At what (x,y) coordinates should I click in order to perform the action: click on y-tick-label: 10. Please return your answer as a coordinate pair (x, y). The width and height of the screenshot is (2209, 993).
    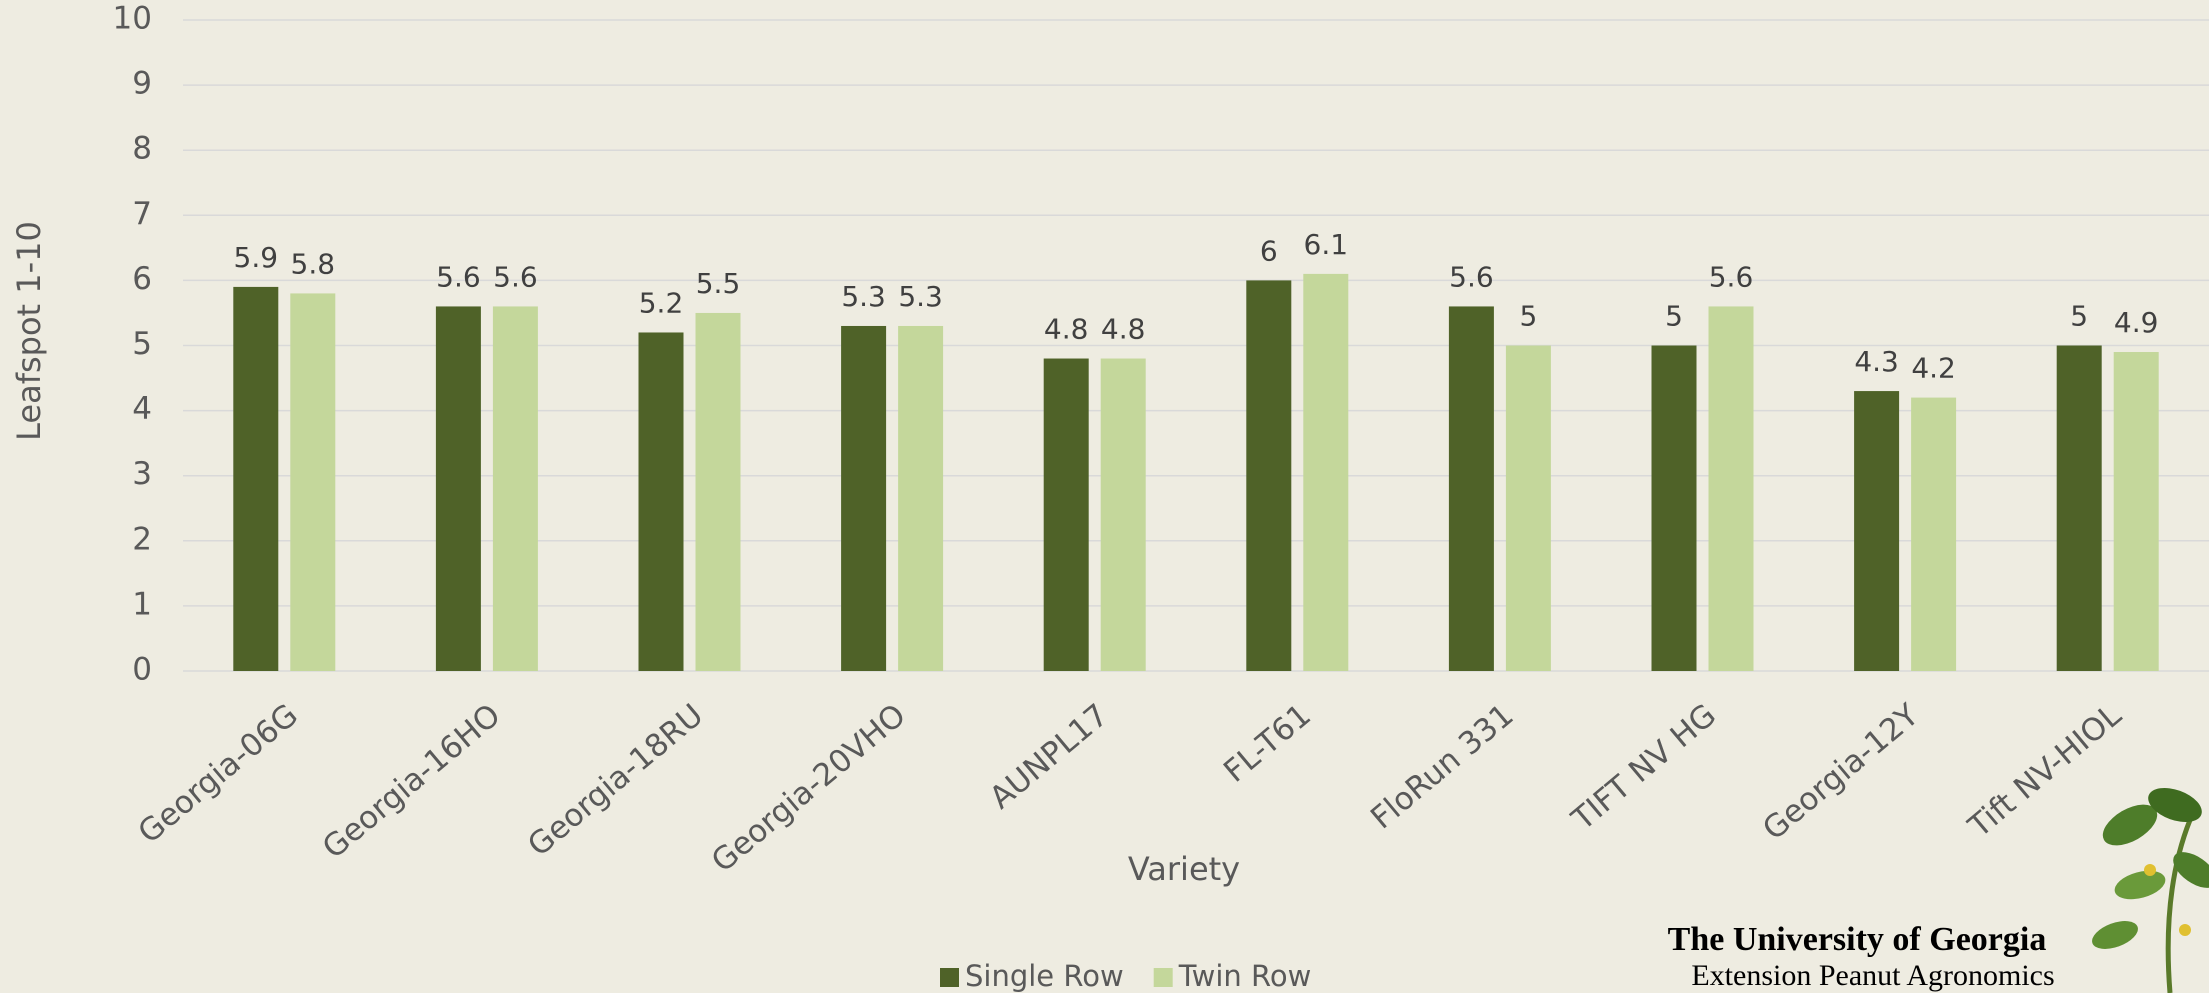
    Looking at the image, I should click on (132, 19).